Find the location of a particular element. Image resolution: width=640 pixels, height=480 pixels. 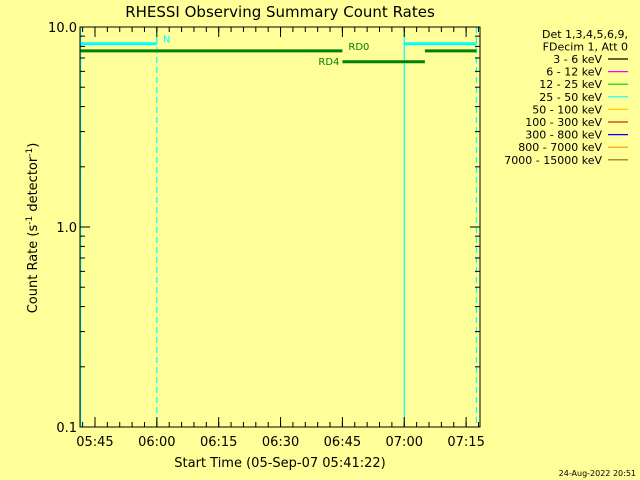

legend-entry-label: 300 - 800 keV is located at coordinates (563, 135).